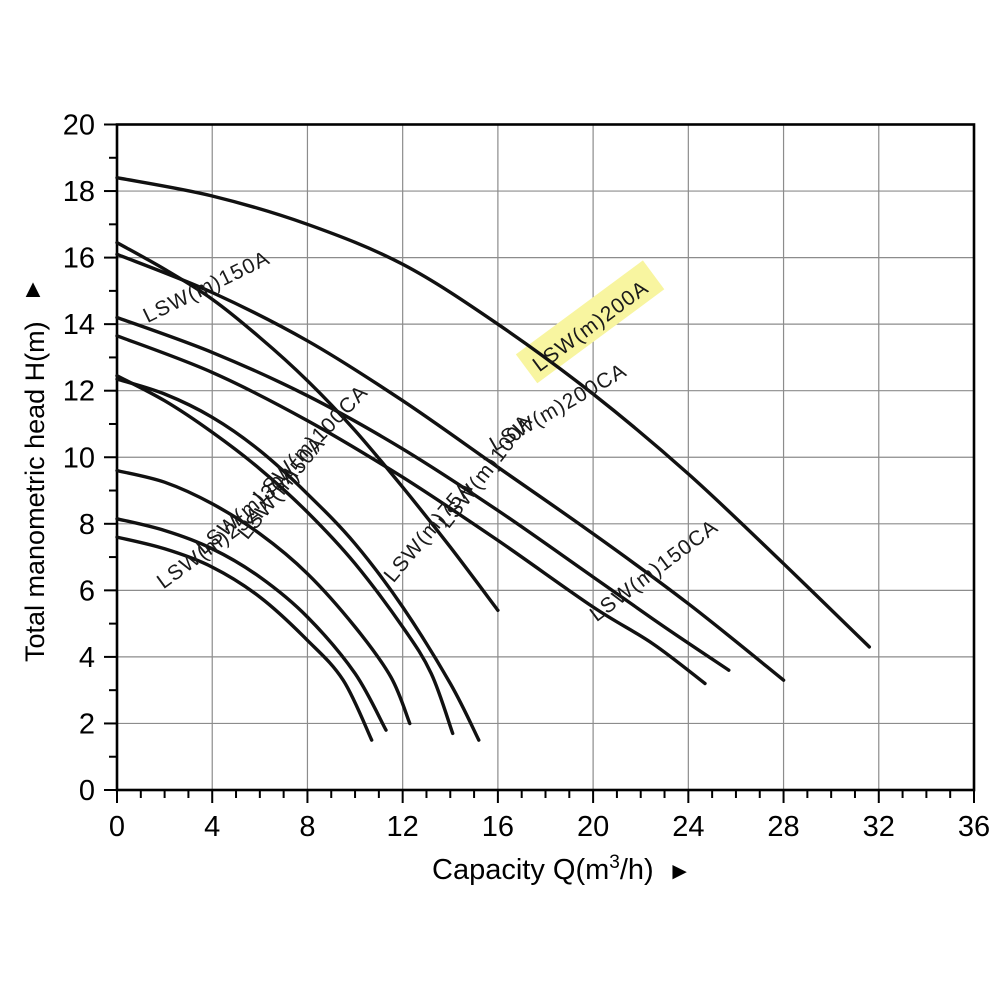  I want to click on curve-lsw-m-25a, so click(244, 638).